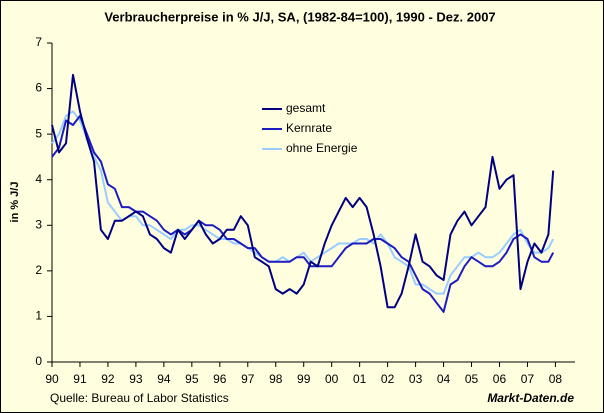 This screenshot has height=413, width=604. Describe the element at coordinates (38, 361) in the screenshot. I see `y-tick-label: 0` at that location.